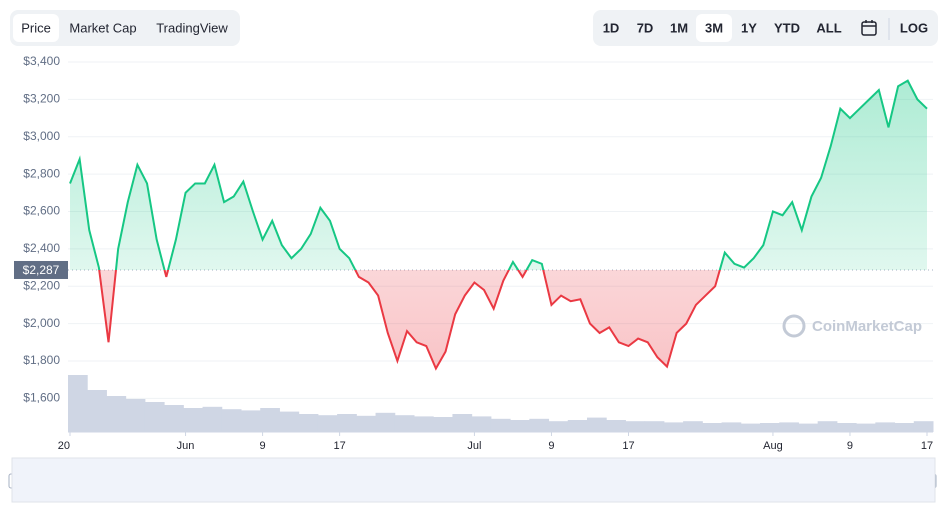  I want to click on range-button: 3M, so click(714, 27).